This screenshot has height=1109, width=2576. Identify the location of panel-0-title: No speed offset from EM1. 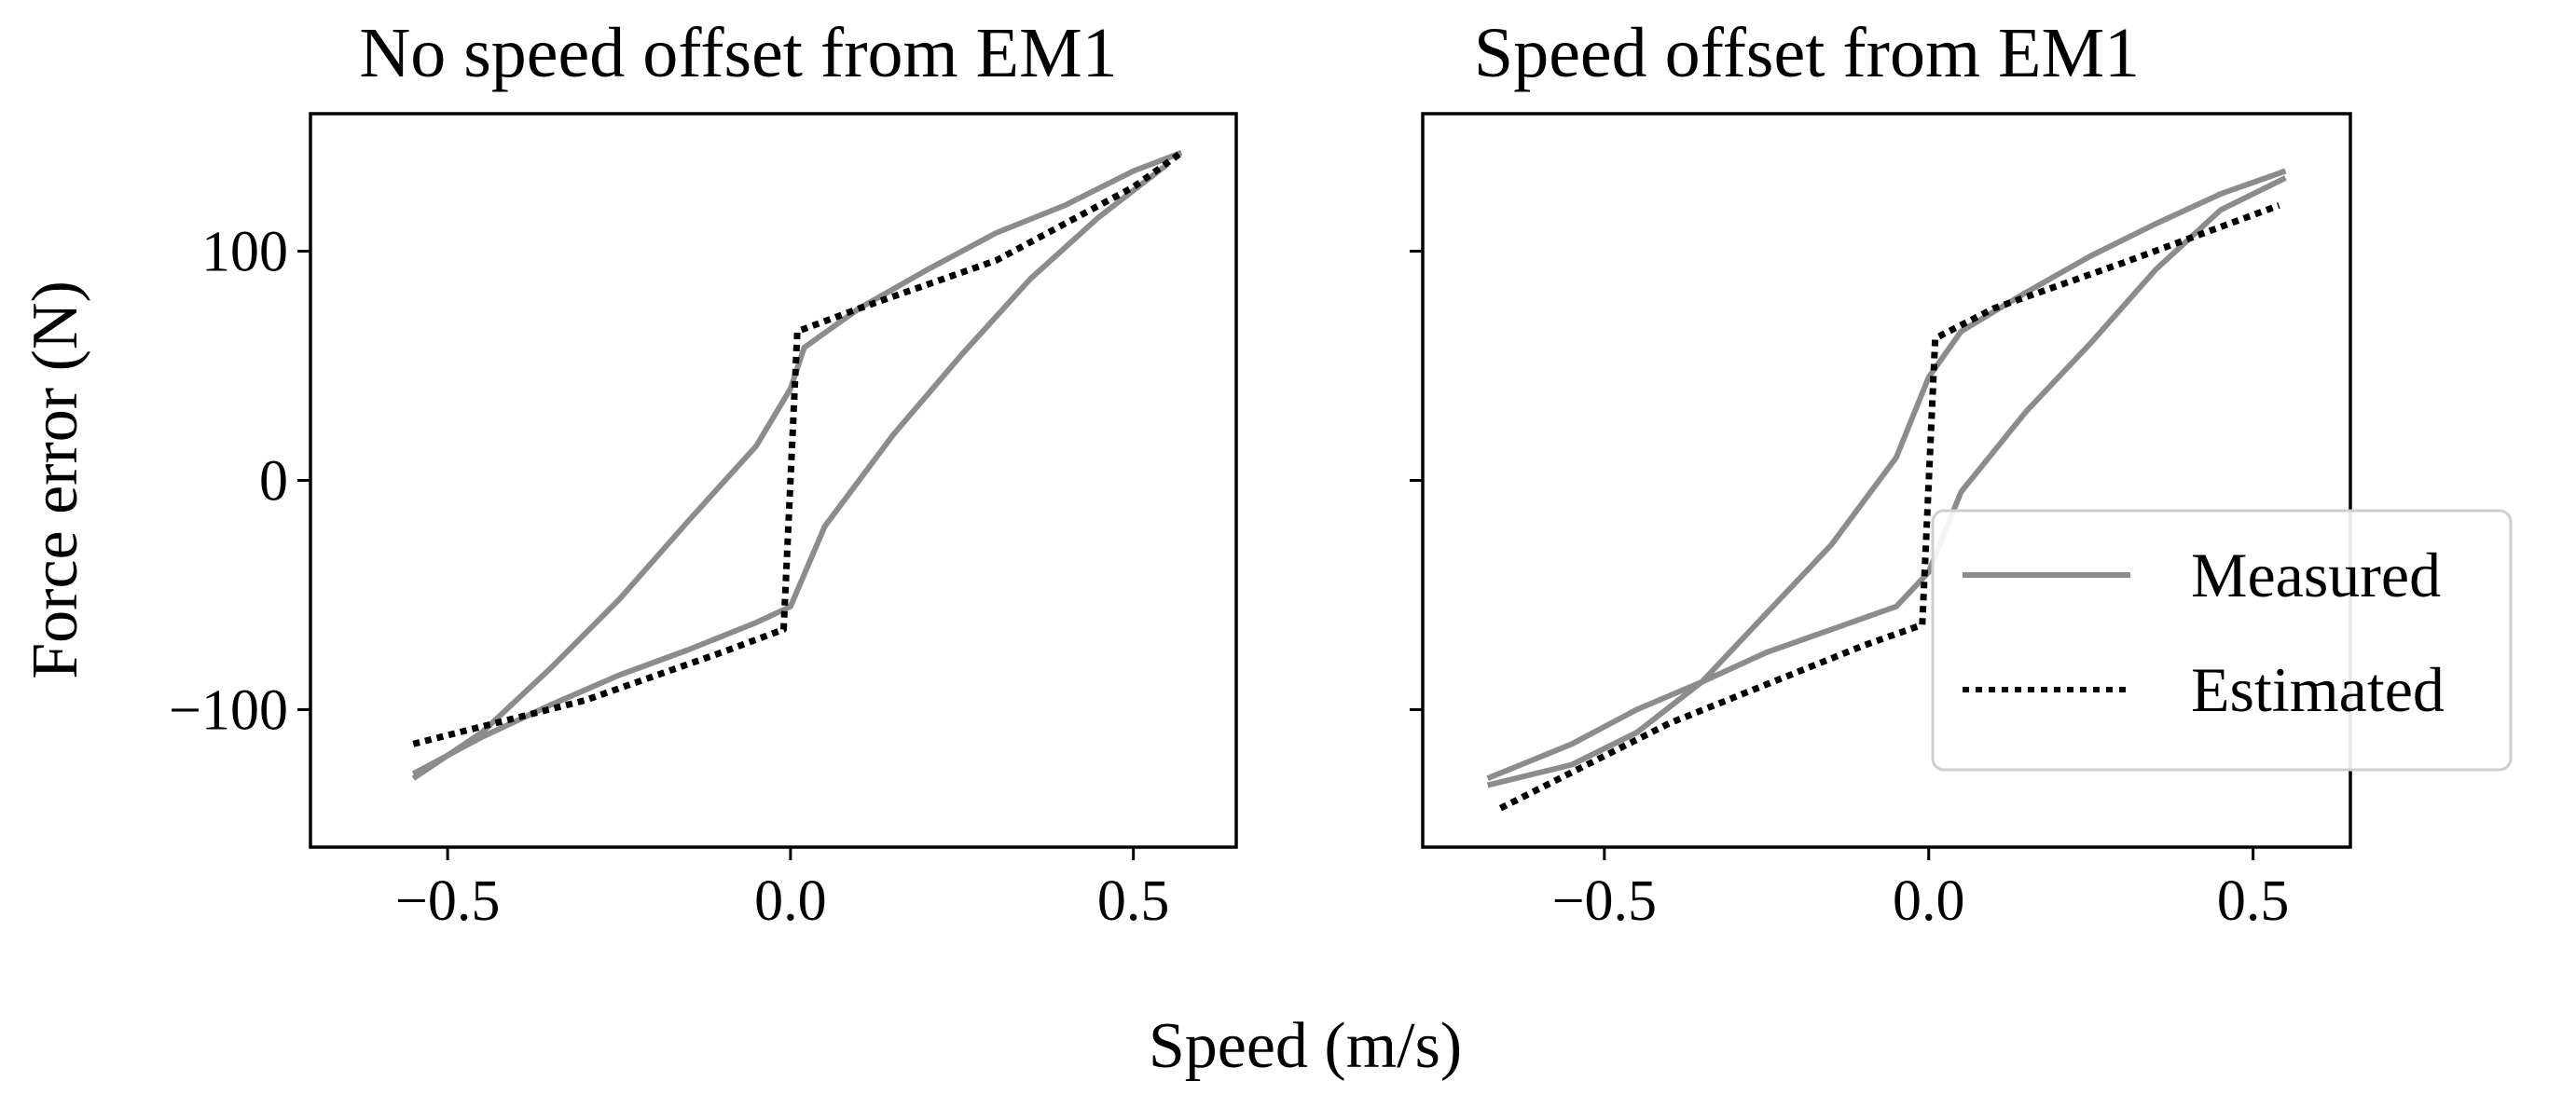
(738, 53).